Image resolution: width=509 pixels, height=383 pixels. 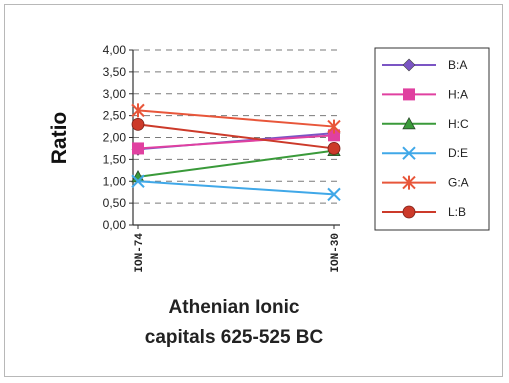 I want to click on x-tick-label: ION-74, so click(x=140, y=253).